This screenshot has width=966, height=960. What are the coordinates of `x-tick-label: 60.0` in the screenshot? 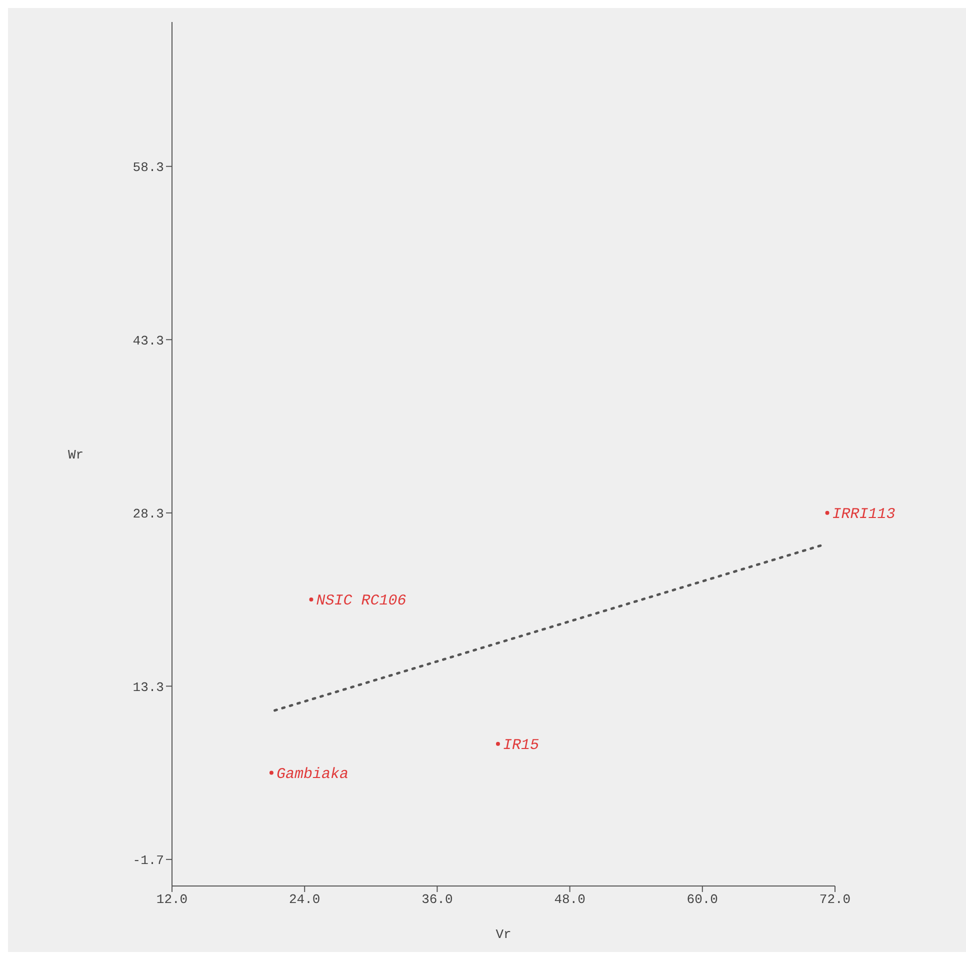 It's located at (702, 900).